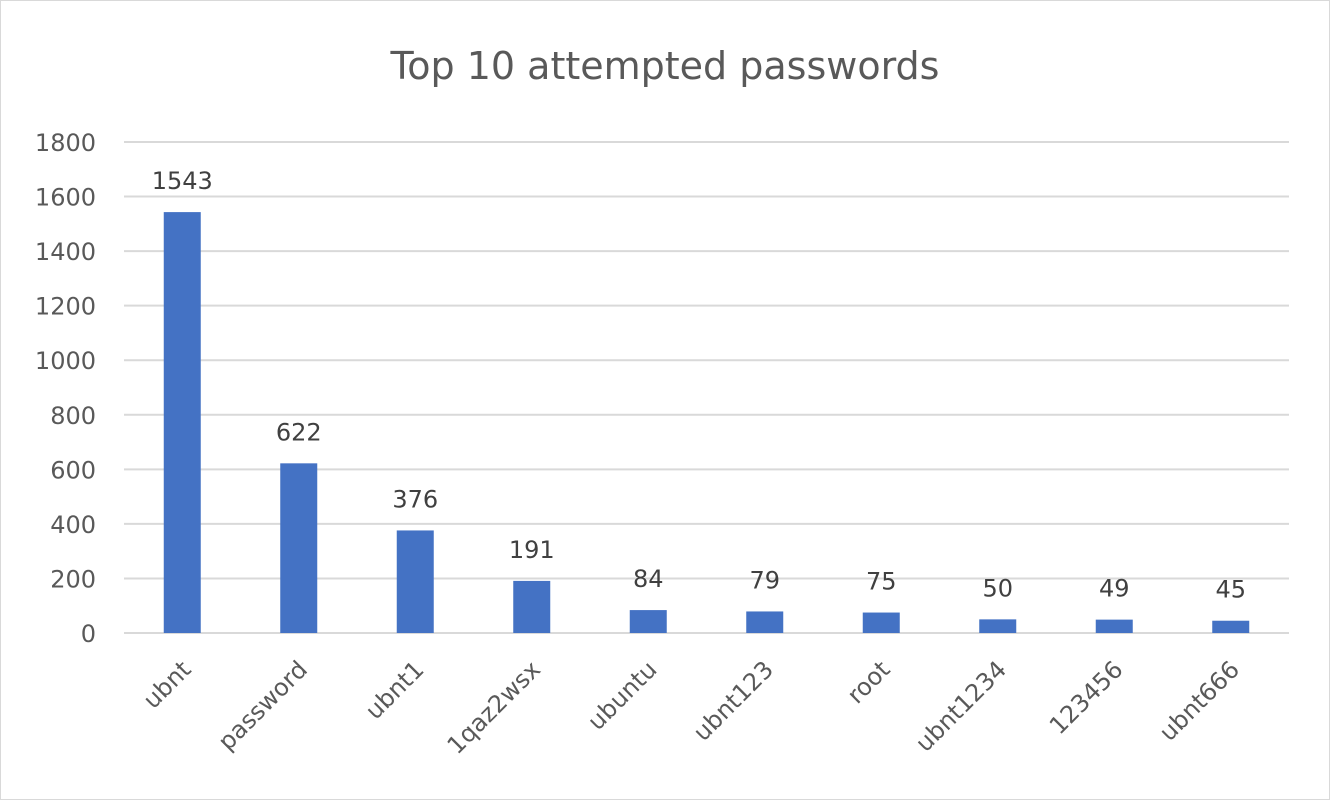 The height and width of the screenshot is (801, 1330). I want to click on y-tick-label: 200, so click(73, 579).